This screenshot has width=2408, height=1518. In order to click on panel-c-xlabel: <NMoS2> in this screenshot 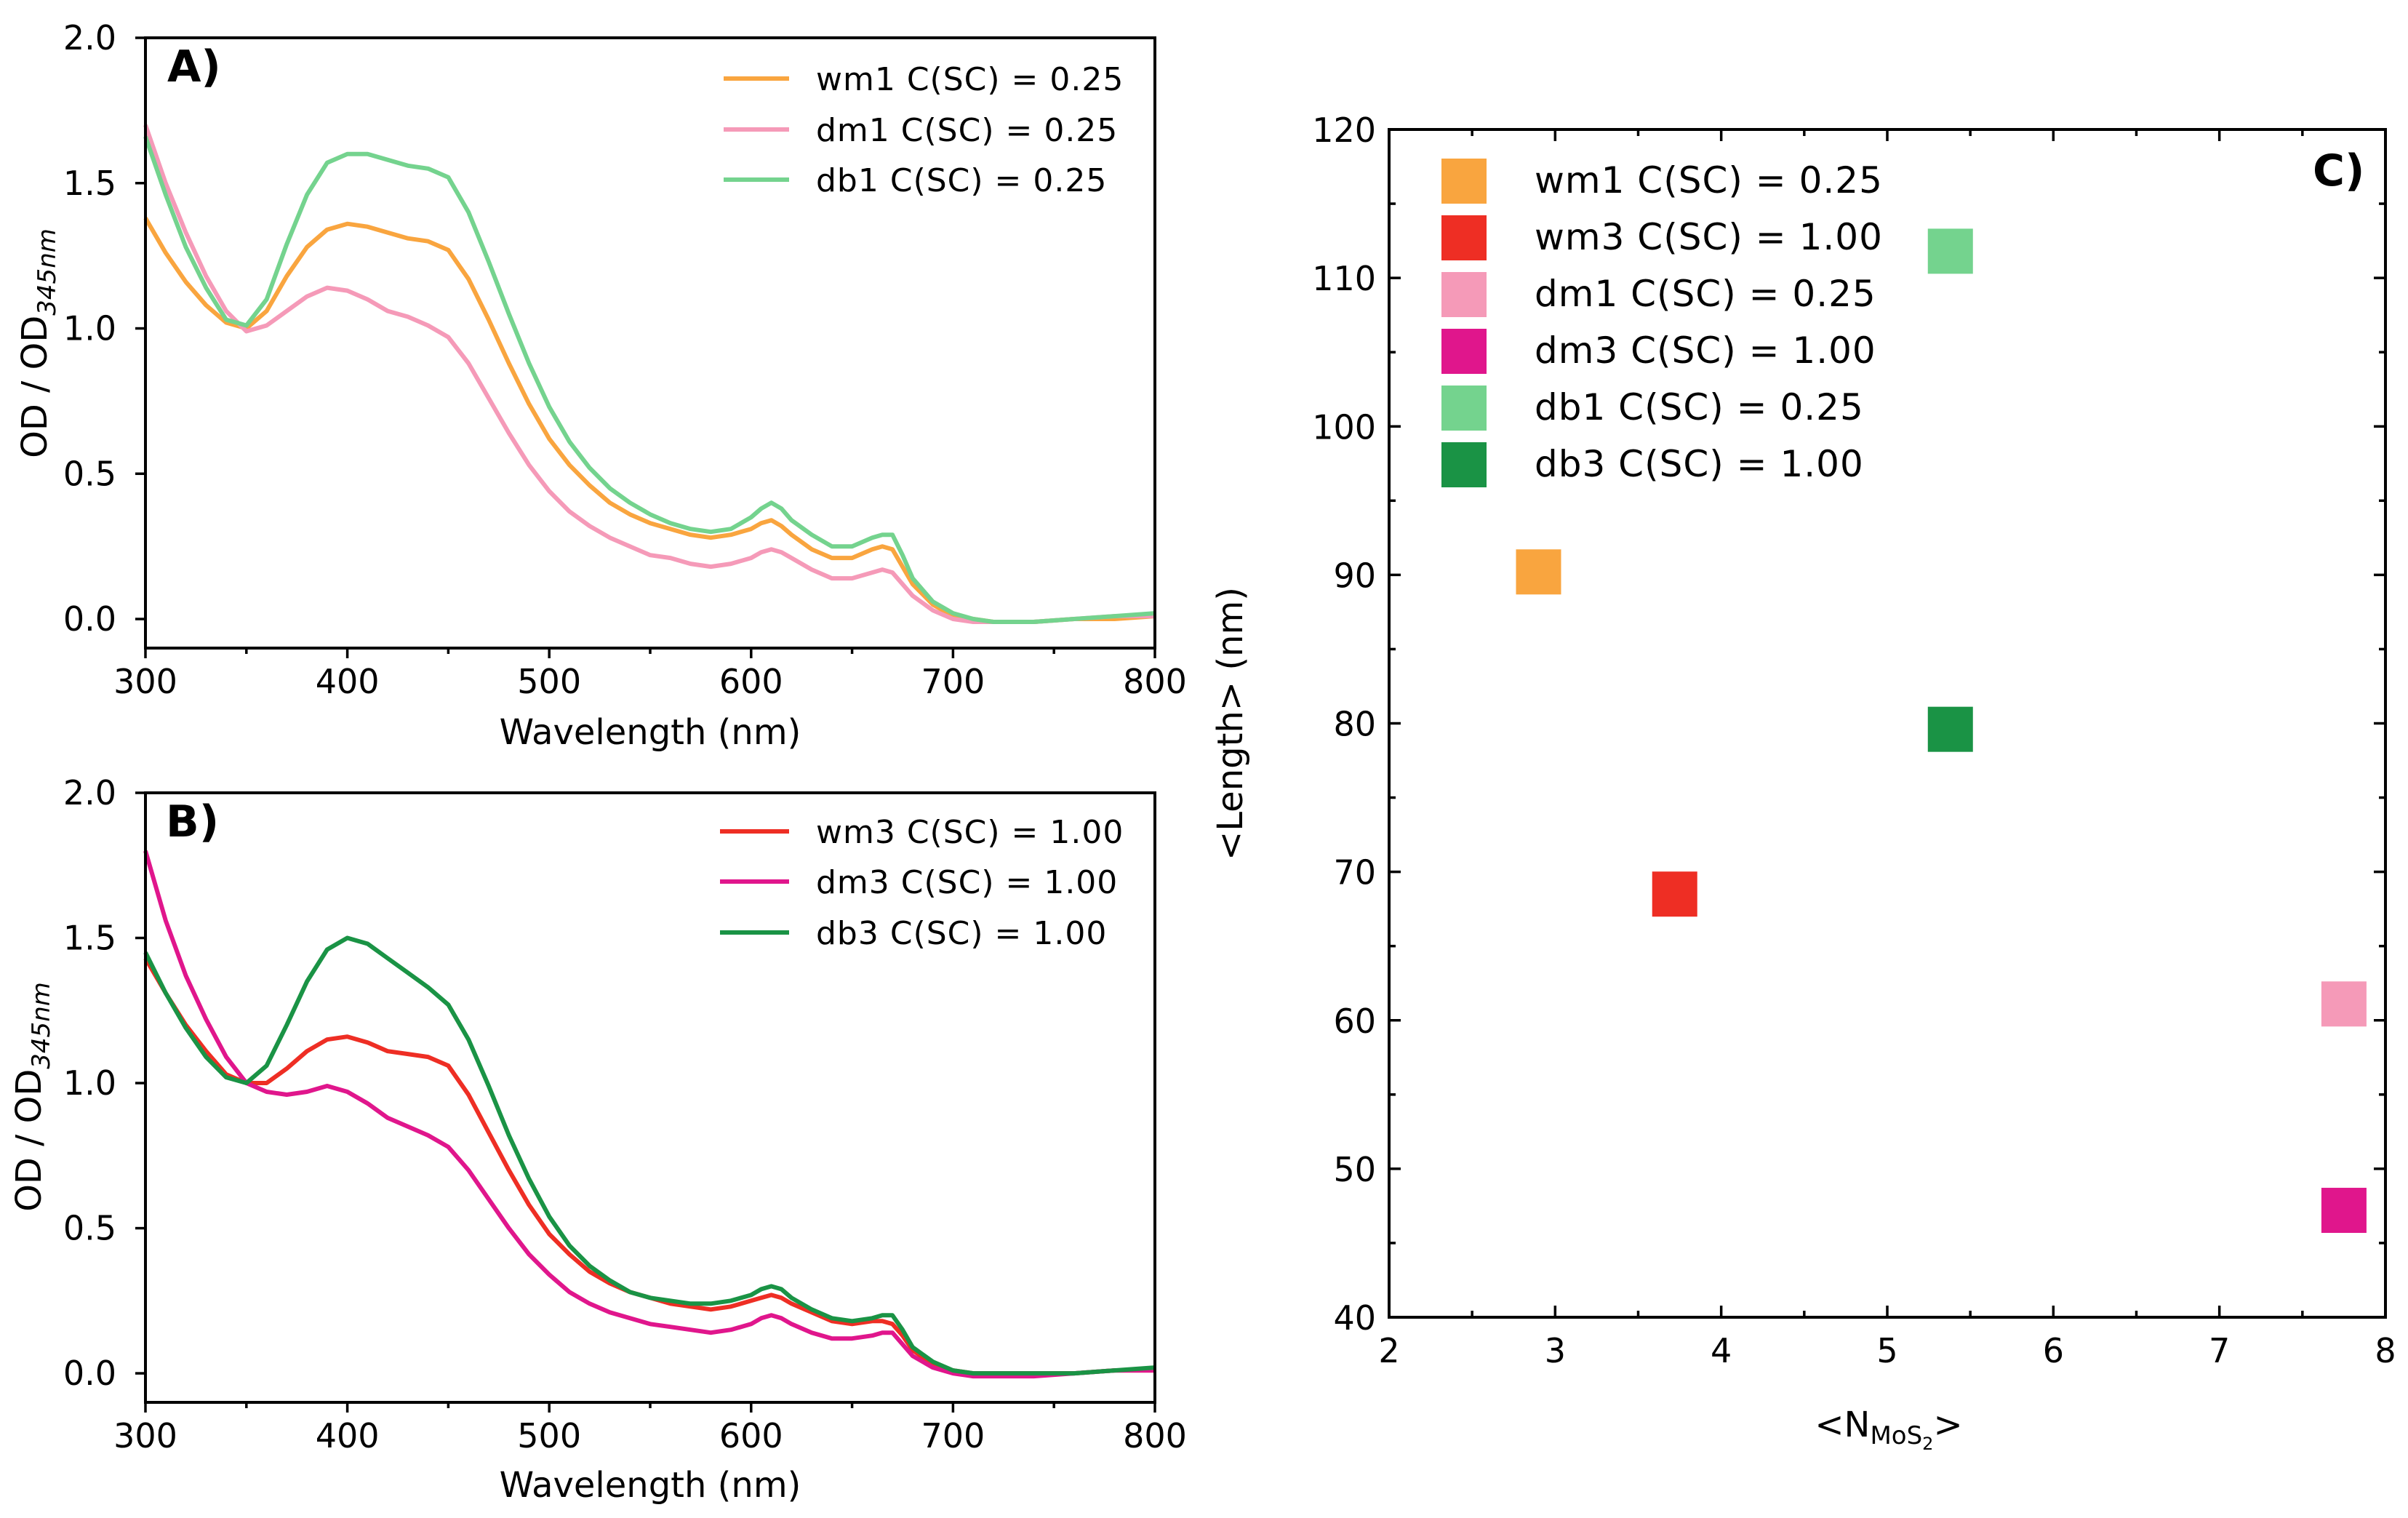, I will do `click(1888, 1429)`.